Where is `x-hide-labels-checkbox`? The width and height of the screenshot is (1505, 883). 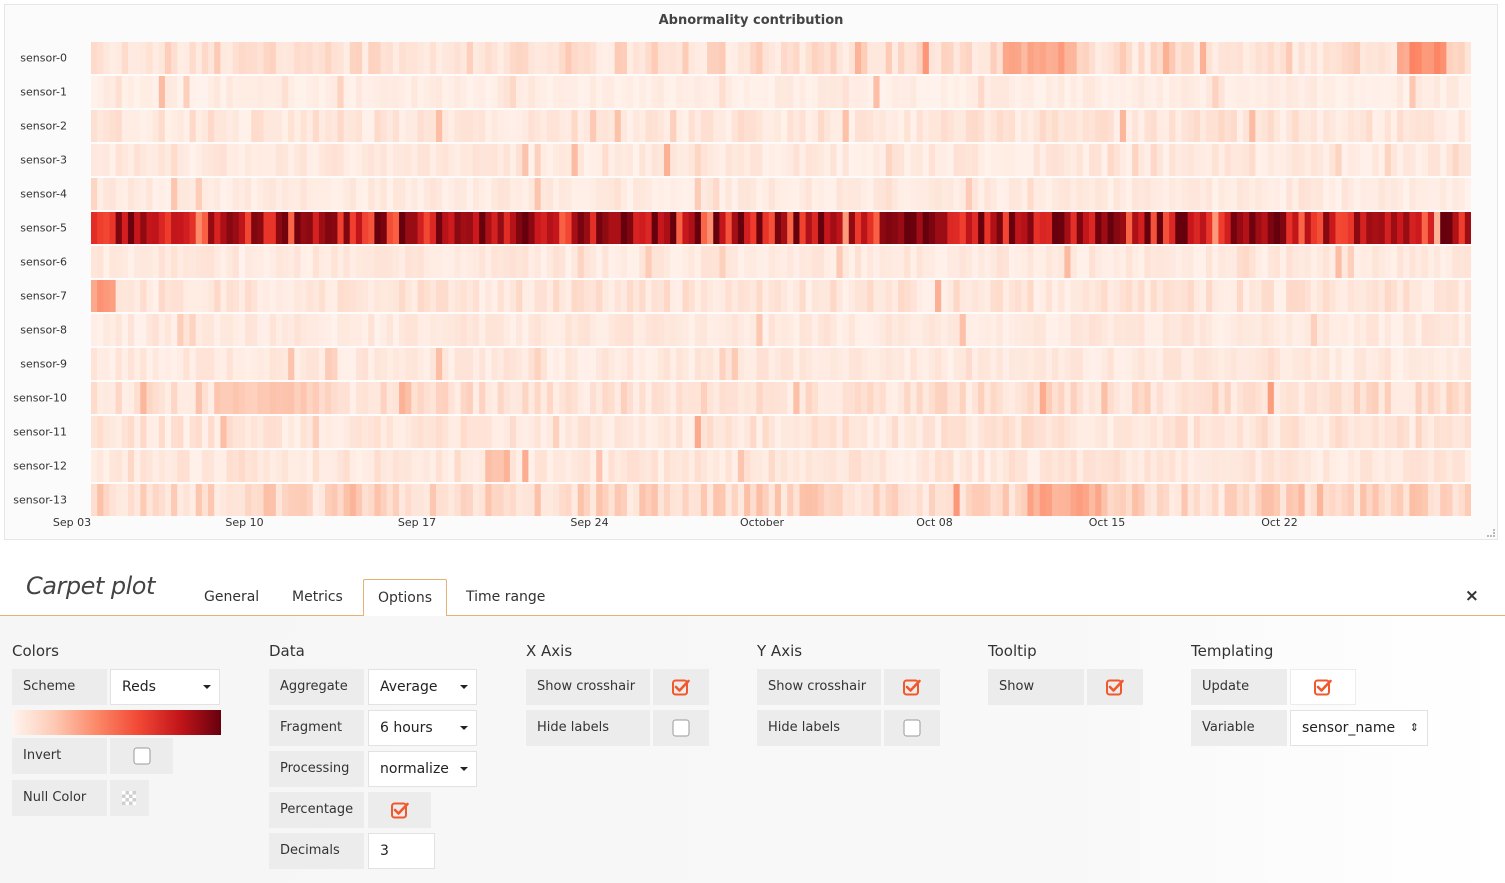
x-hide-labels-checkbox is located at coordinates (681, 728).